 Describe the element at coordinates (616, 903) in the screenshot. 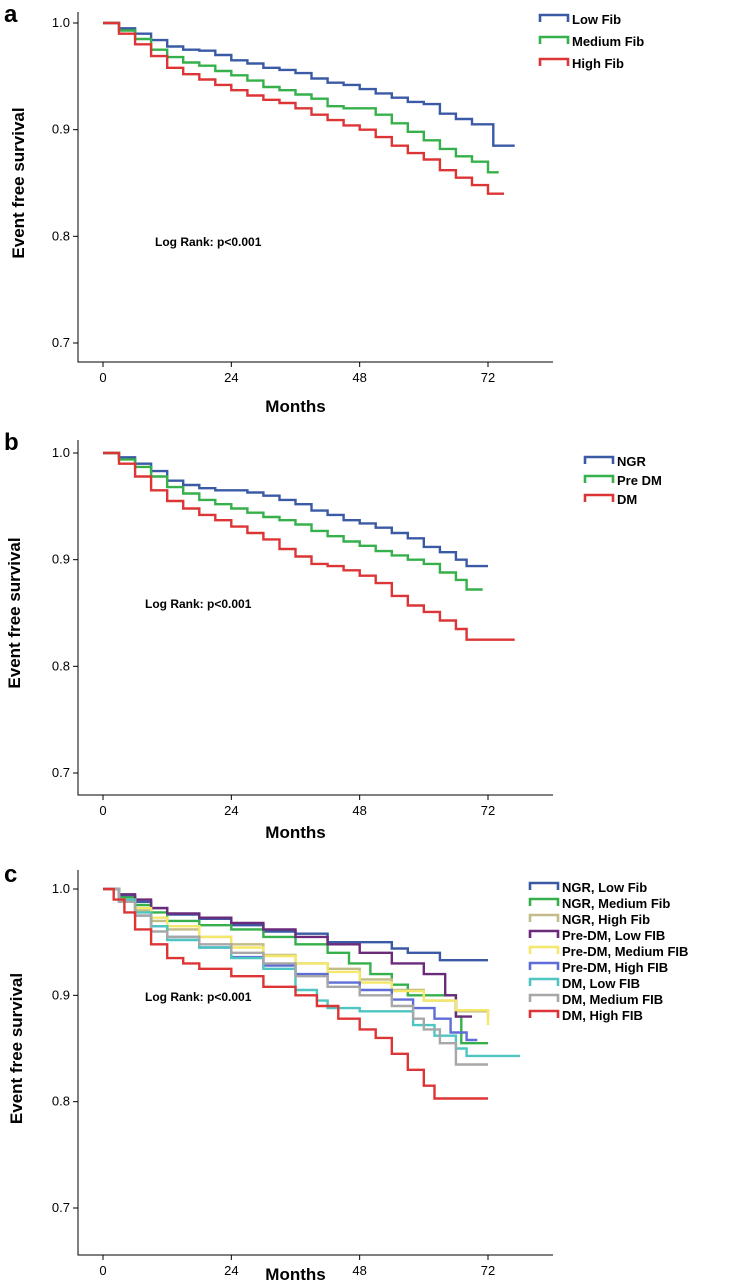

I see `legend-label: NGR, Medium Fib` at that location.